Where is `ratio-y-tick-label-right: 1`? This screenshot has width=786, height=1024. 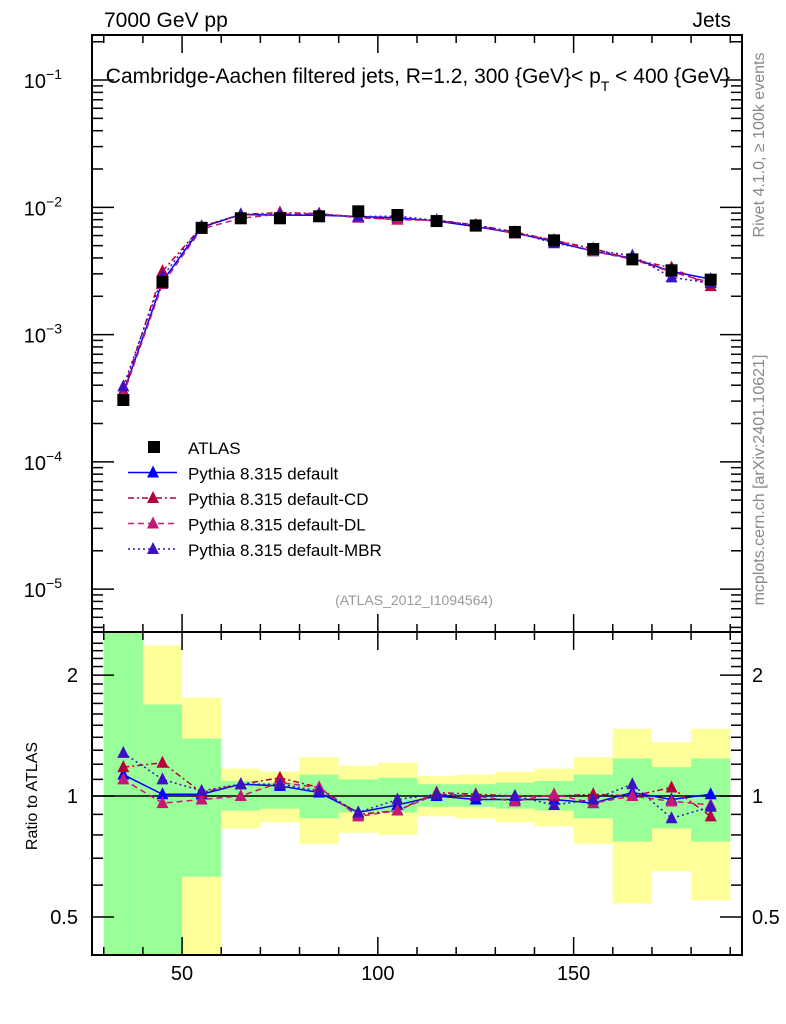 ratio-y-tick-label-right: 1 is located at coordinates (757, 797).